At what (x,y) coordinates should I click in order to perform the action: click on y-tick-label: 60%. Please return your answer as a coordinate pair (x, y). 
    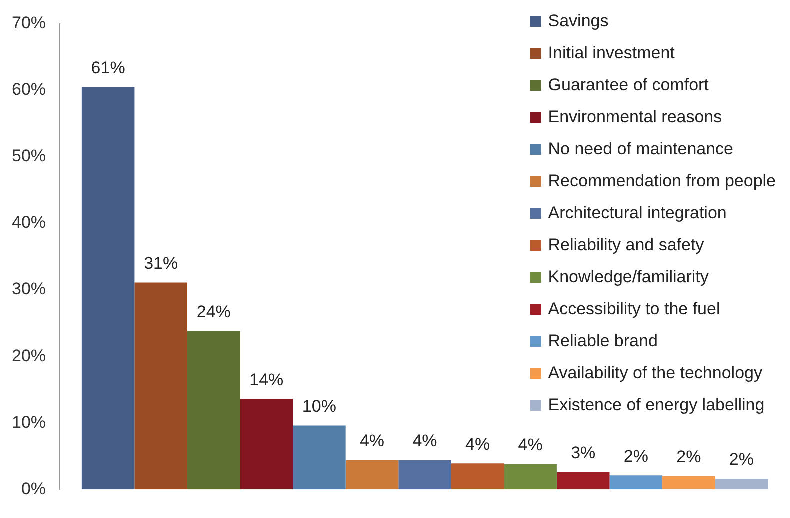
    Looking at the image, I should click on (29, 90).